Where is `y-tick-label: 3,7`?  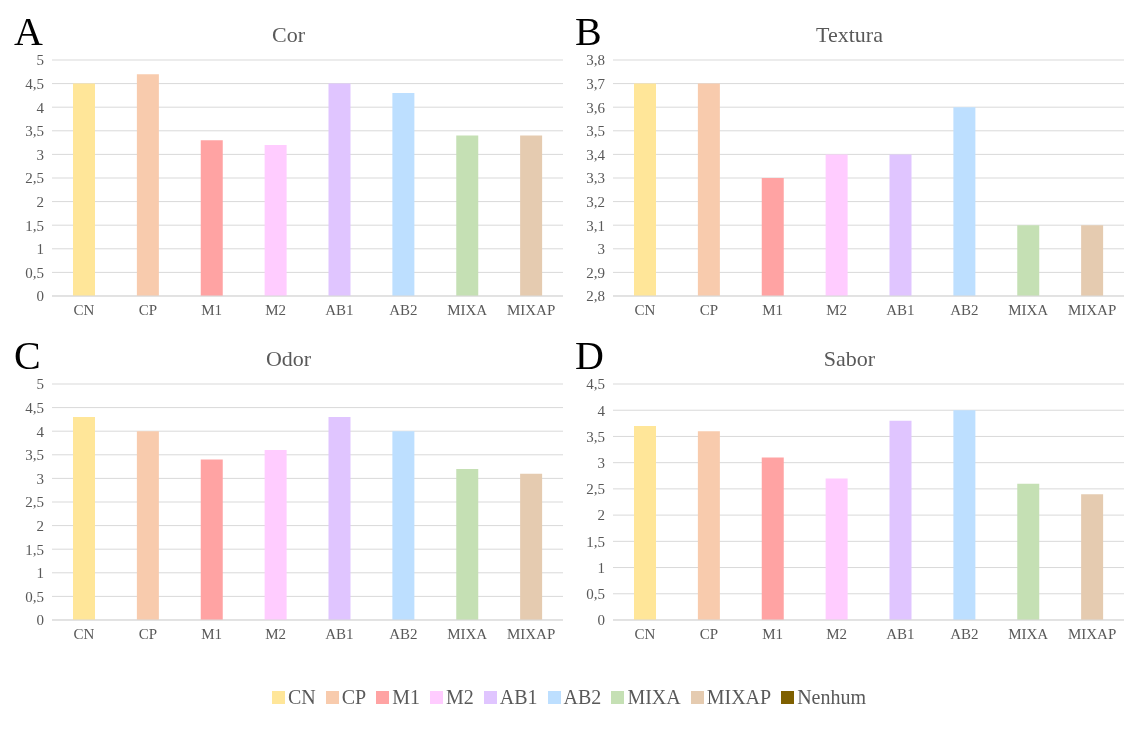 y-tick-label: 3,7 is located at coordinates (596, 83).